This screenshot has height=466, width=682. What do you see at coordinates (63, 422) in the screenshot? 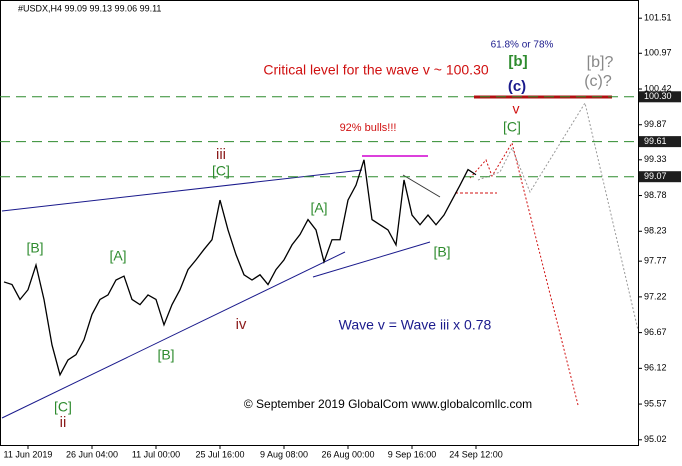
I see `annotation: ii` at bounding box center [63, 422].